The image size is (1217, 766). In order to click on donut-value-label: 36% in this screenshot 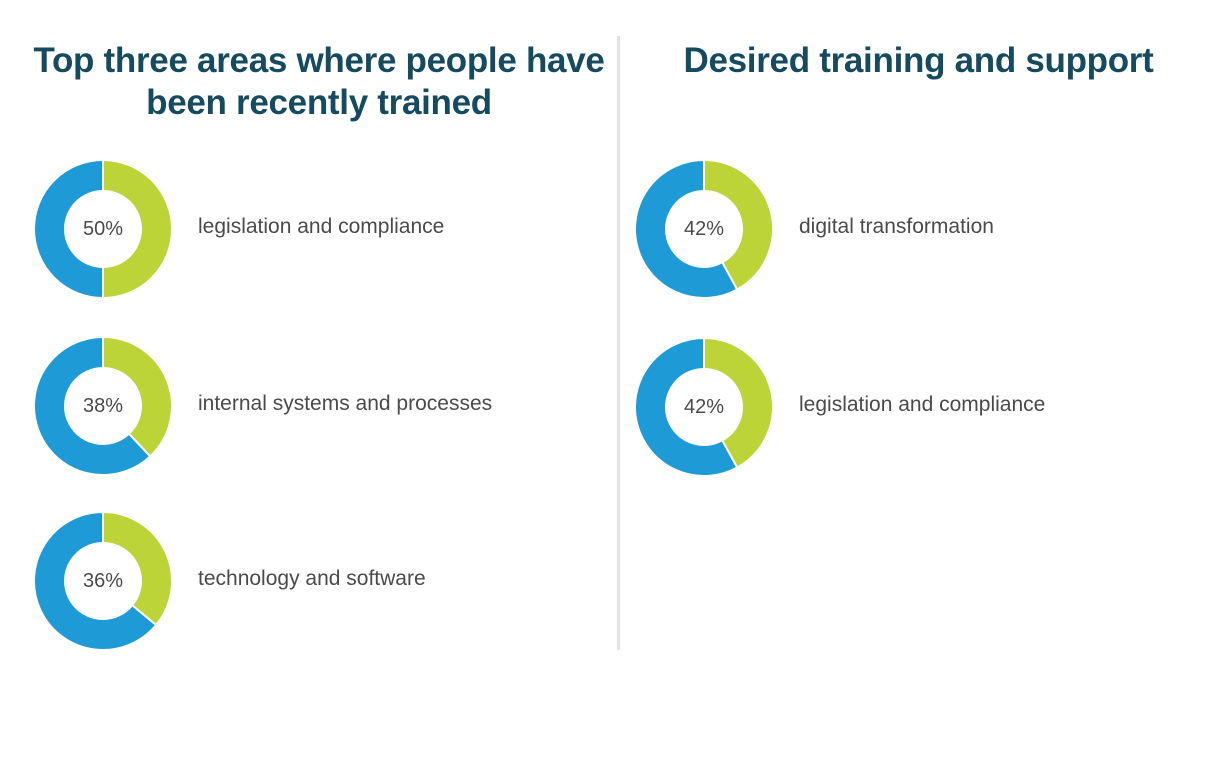, I will do `click(103, 581)`.